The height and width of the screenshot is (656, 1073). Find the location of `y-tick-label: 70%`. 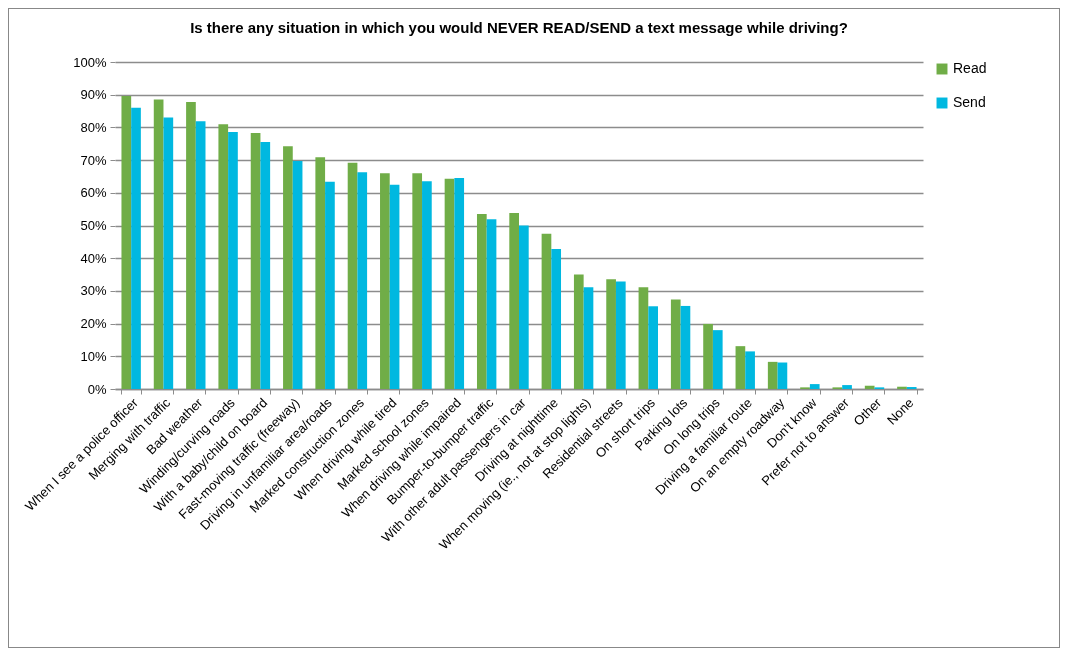

y-tick-label: 70% is located at coordinates (93, 160).